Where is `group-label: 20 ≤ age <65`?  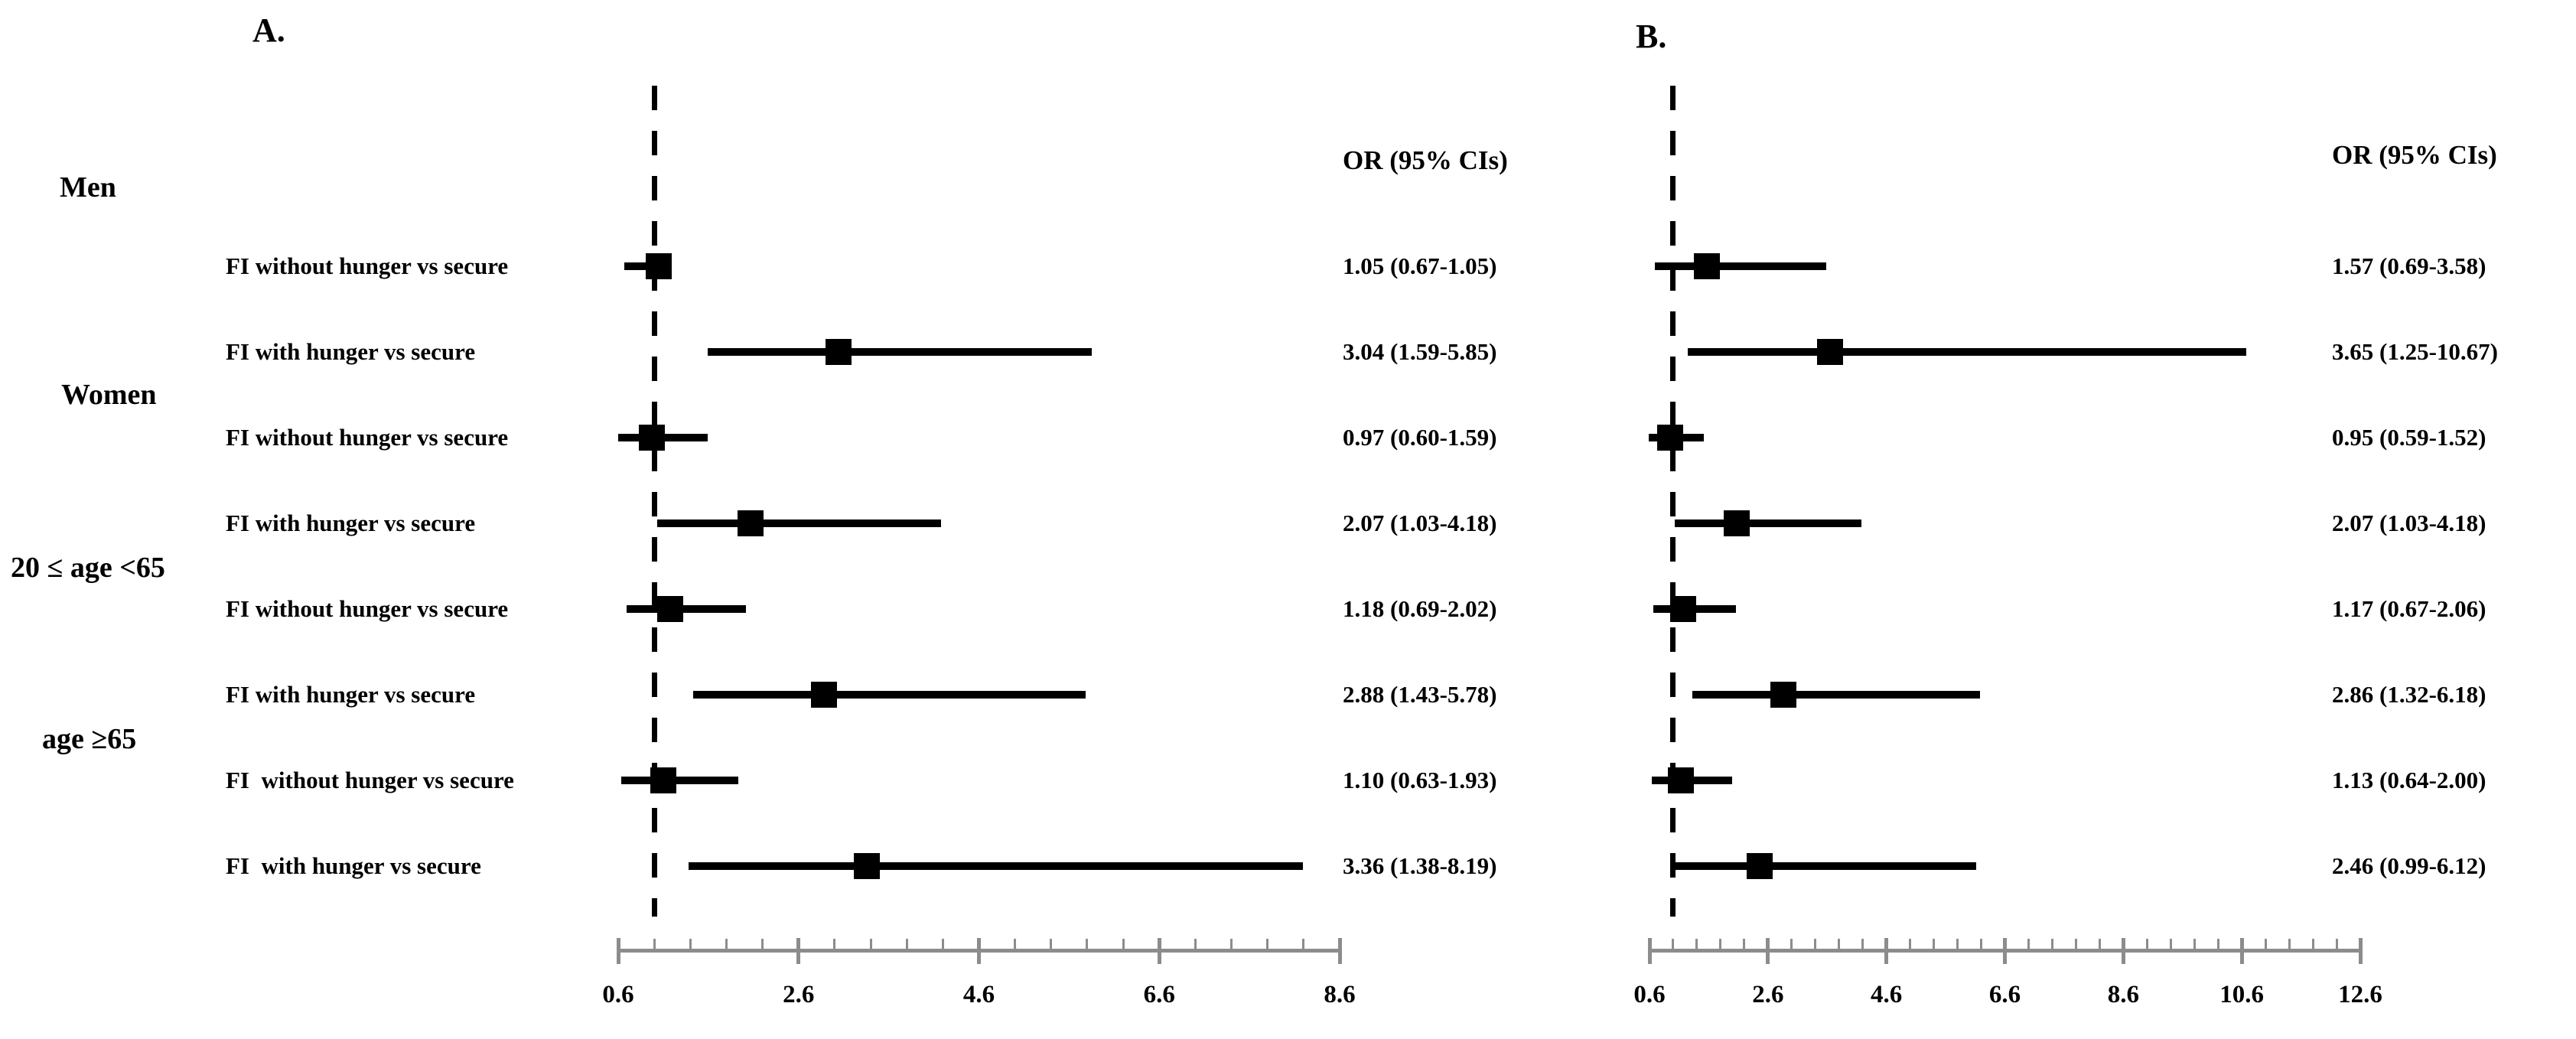
group-label: 20 ≤ age <65 is located at coordinates (88, 568).